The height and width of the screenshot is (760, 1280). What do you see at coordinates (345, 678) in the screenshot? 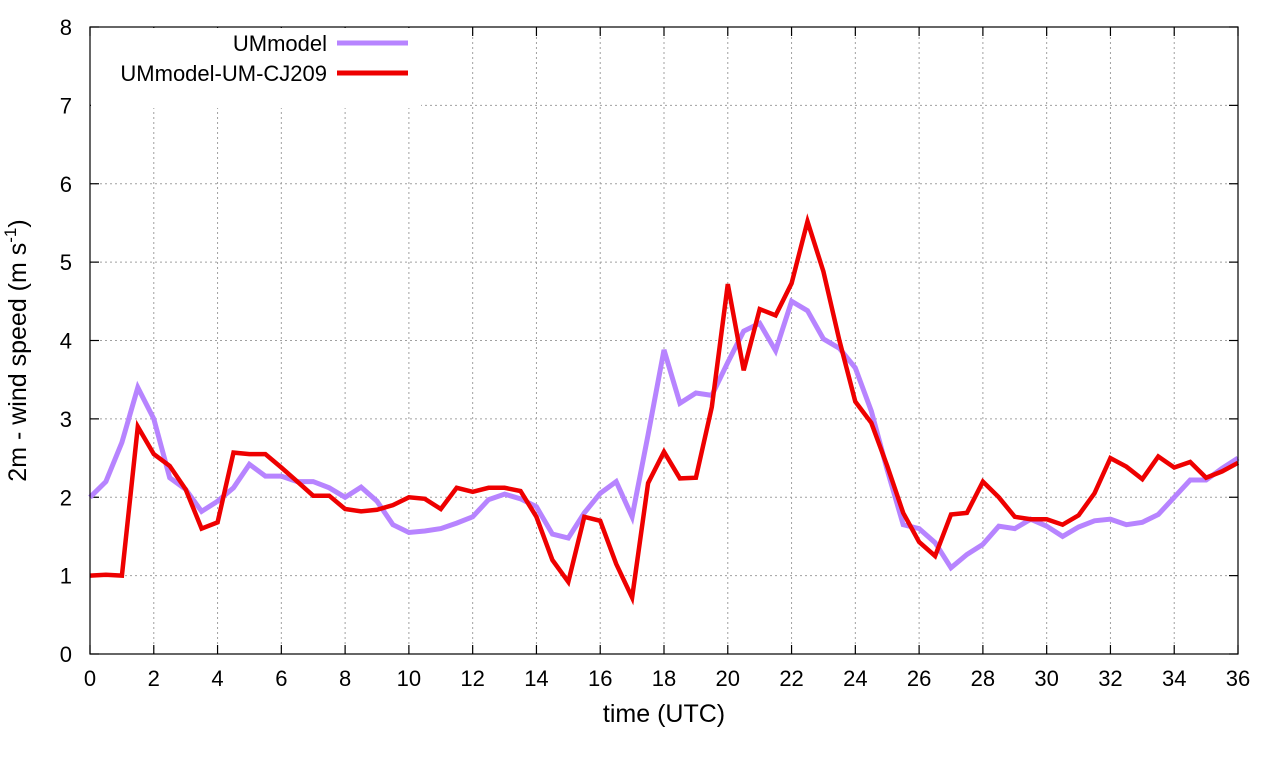
I see `x-tick-label: 8` at bounding box center [345, 678].